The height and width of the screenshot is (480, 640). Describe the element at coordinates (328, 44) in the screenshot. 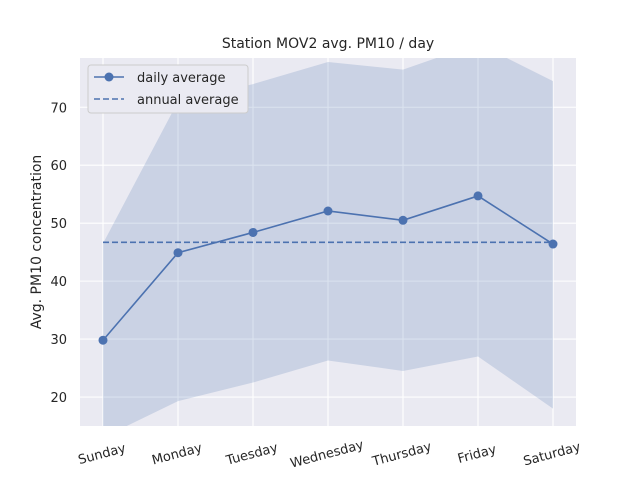

I see `chart-title: Station MOV2 avg. PM10 / day` at that location.